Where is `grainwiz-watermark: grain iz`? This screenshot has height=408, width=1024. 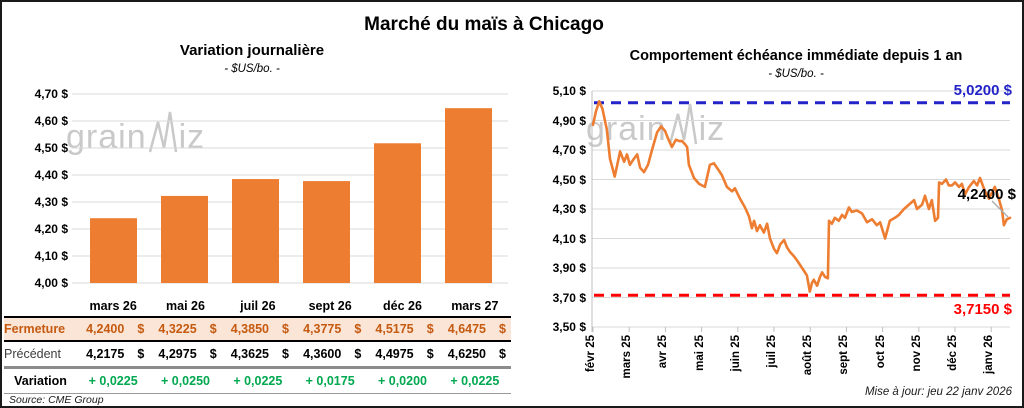
grainwiz-watermark: grain iz is located at coordinates (655, 123).